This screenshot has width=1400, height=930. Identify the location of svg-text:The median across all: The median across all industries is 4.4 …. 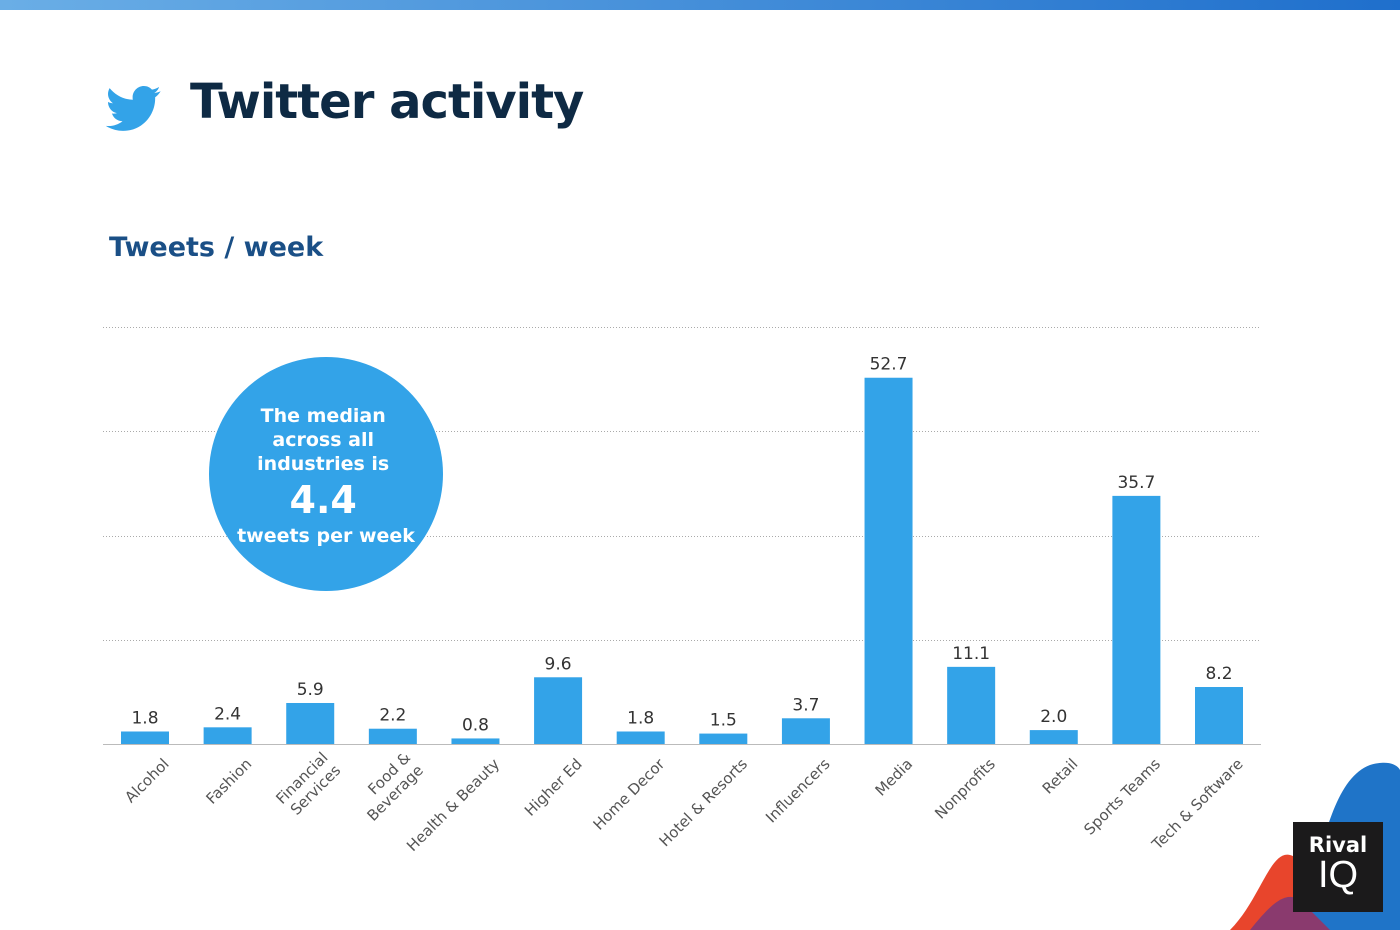
(326, 476).